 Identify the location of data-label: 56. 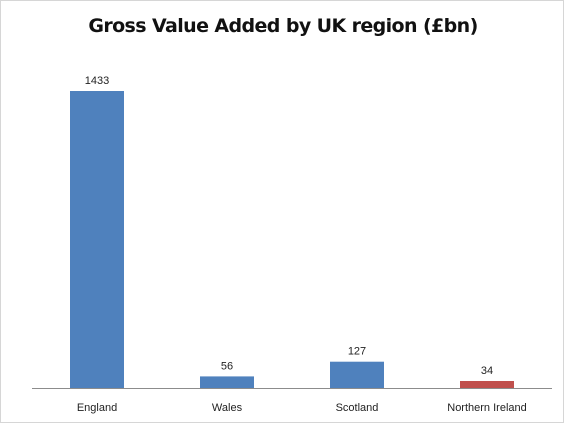
(227, 366).